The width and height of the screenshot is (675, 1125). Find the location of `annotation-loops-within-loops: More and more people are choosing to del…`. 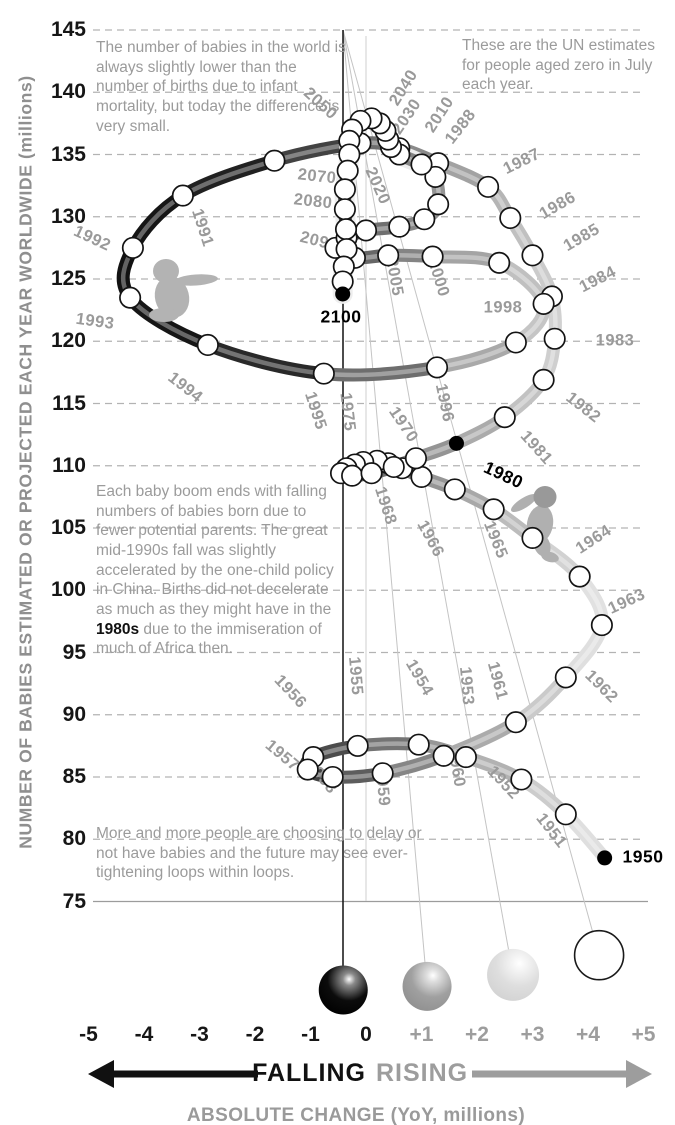

annotation-loops-within-loops: More and more people are choosing to del… is located at coordinates (259, 853).